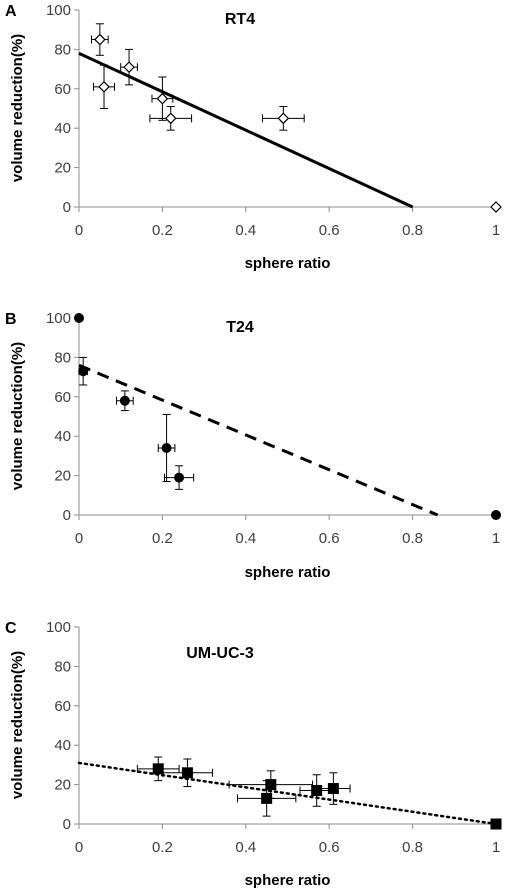 This screenshot has width=510, height=891. I want to click on chart-title: RT4, so click(240, 19).